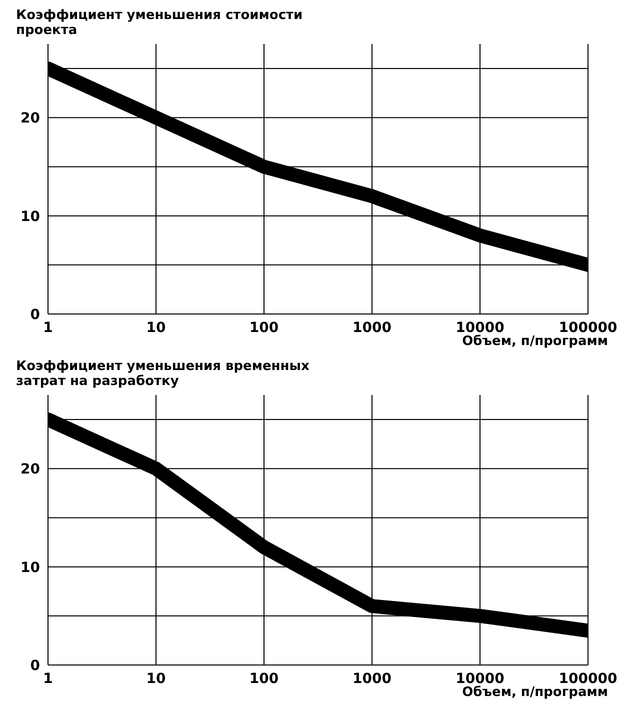 This screenshot has width=630, height=727. What do you see at coordinates (160, 23) in the screenshot?
I see `chart-title: Коэффициент уменьшения стоимости проекта` at bounding box center [160, 23].